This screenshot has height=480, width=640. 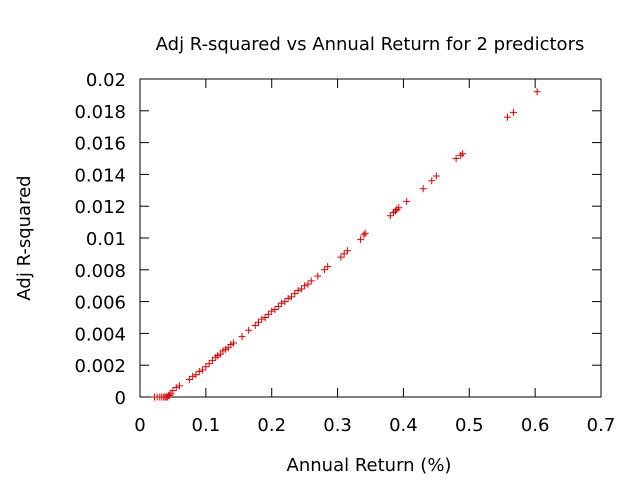 What do you see at coordinates (100, 144) in the screenshot?
I see `y-tick-label: 0.016` at bounding box center [100, 144].